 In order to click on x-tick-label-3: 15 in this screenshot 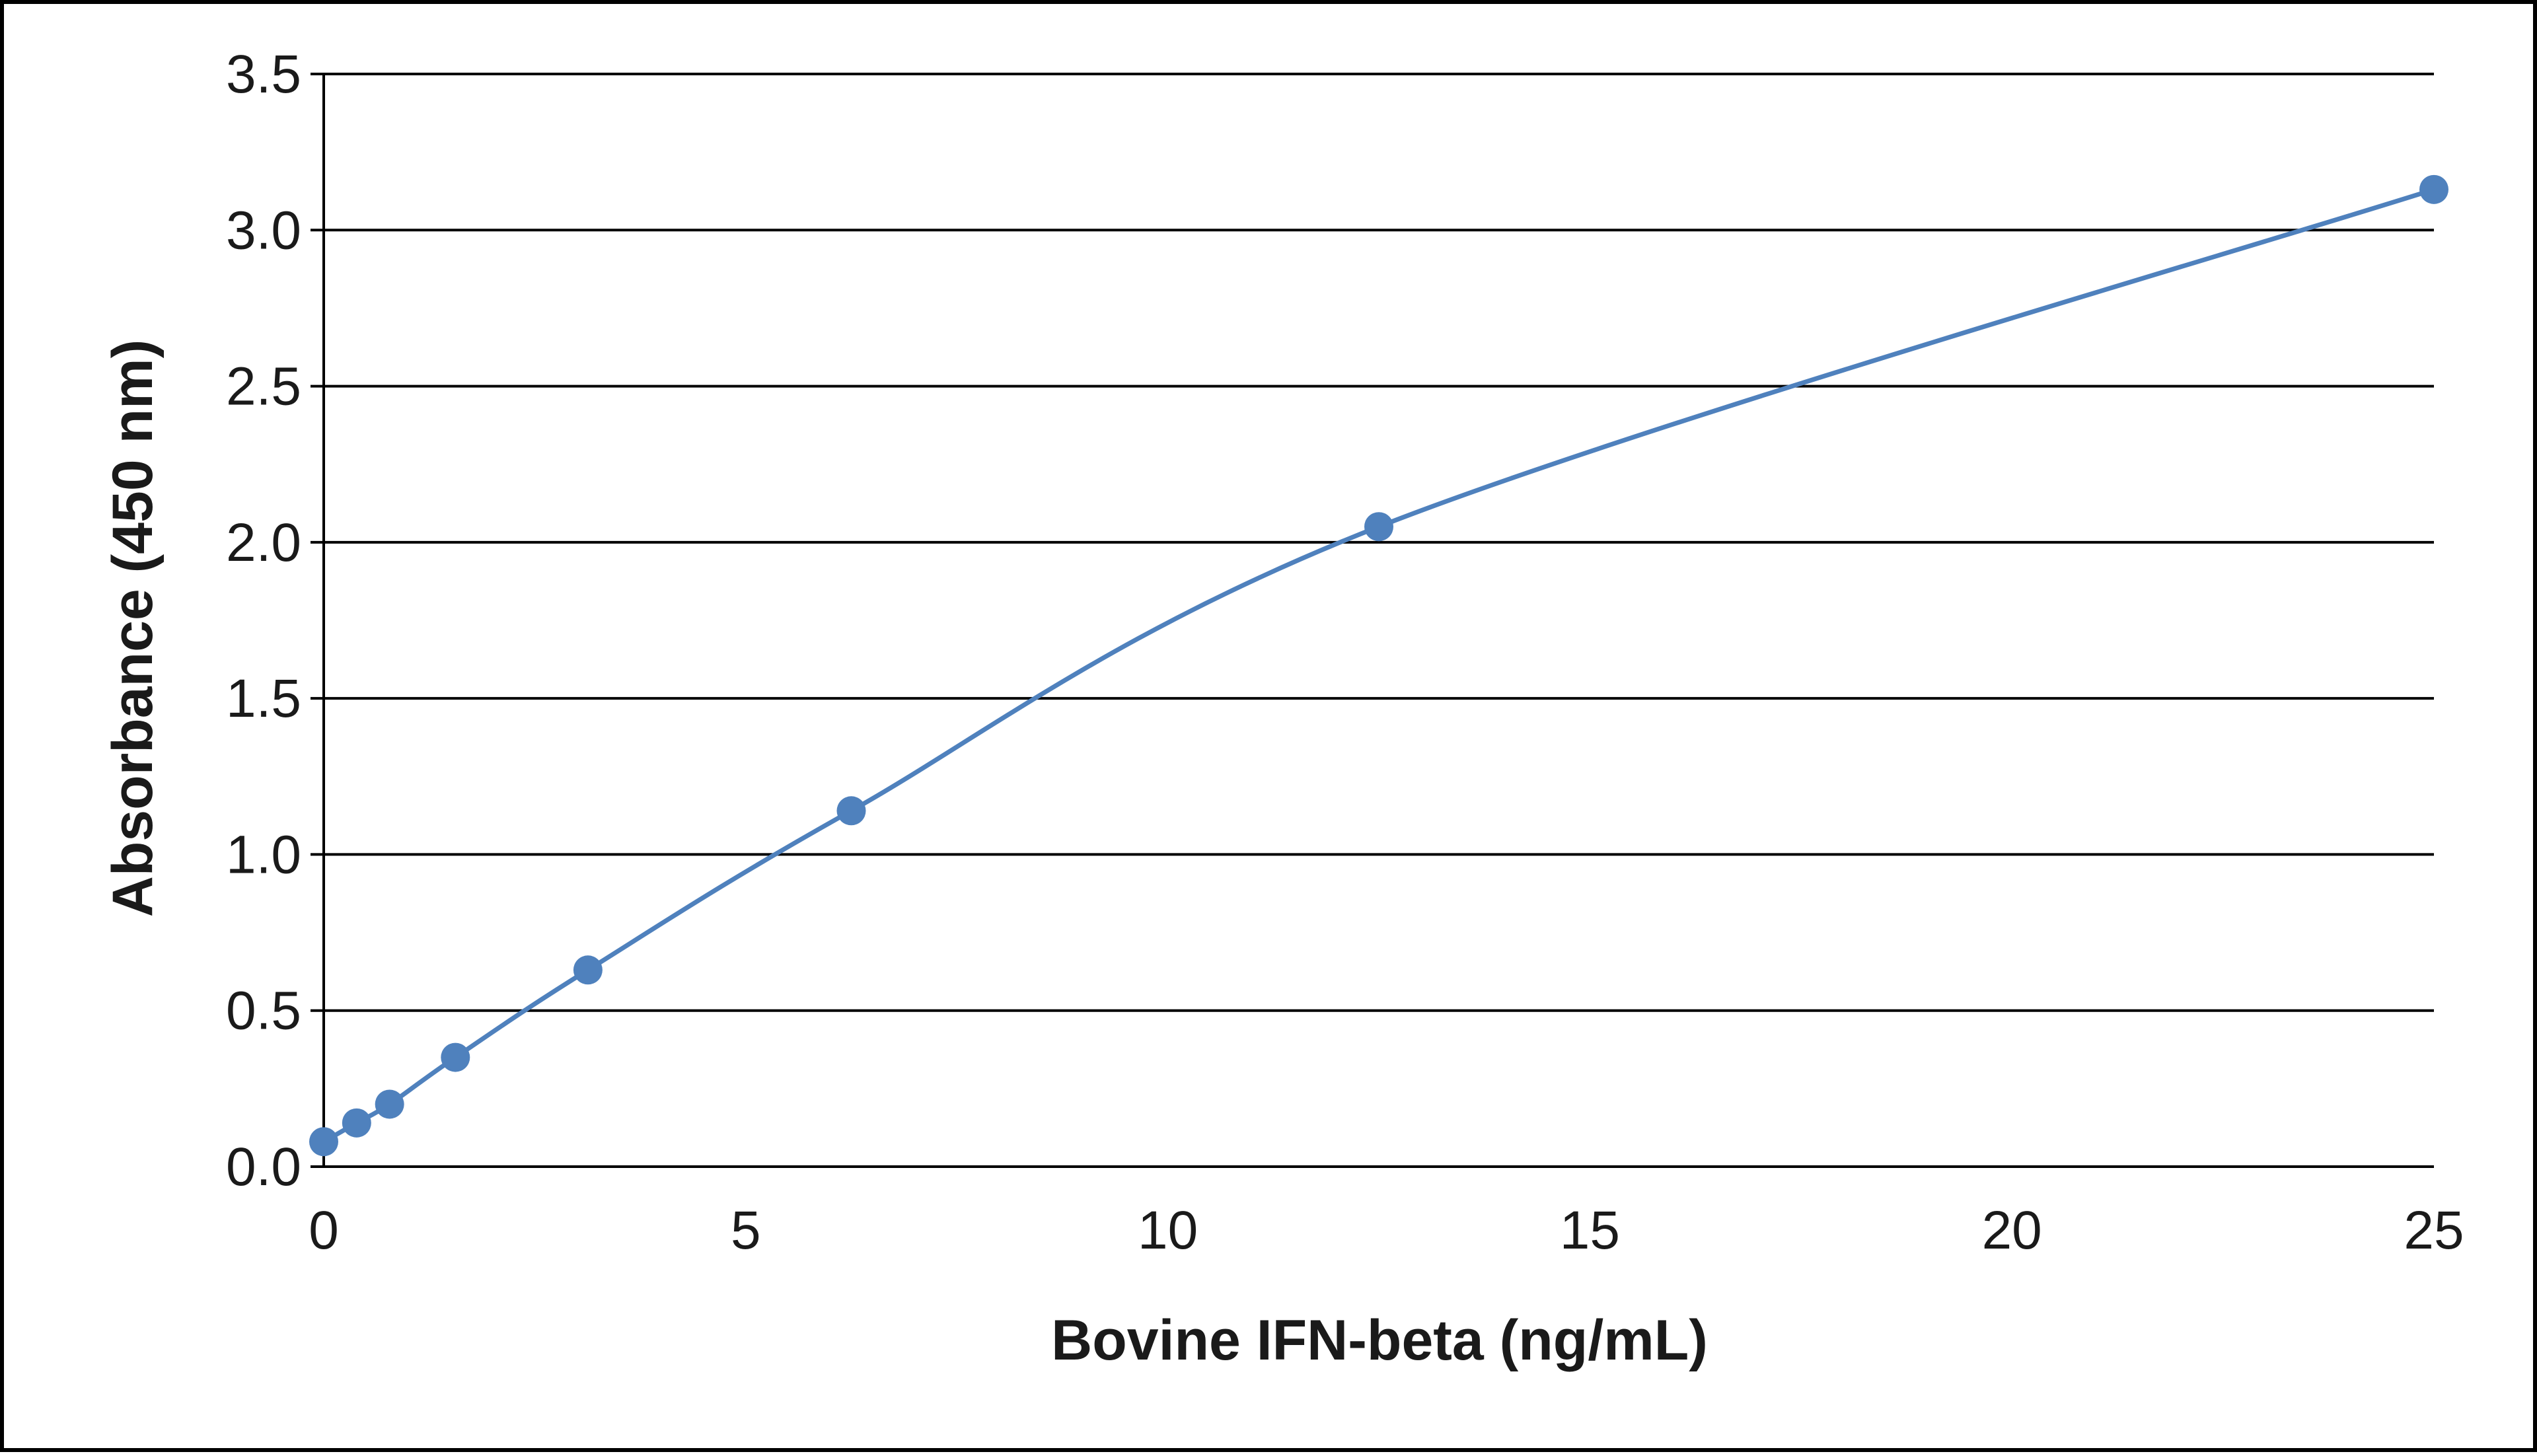, I will do `click(1590, 1230)`.